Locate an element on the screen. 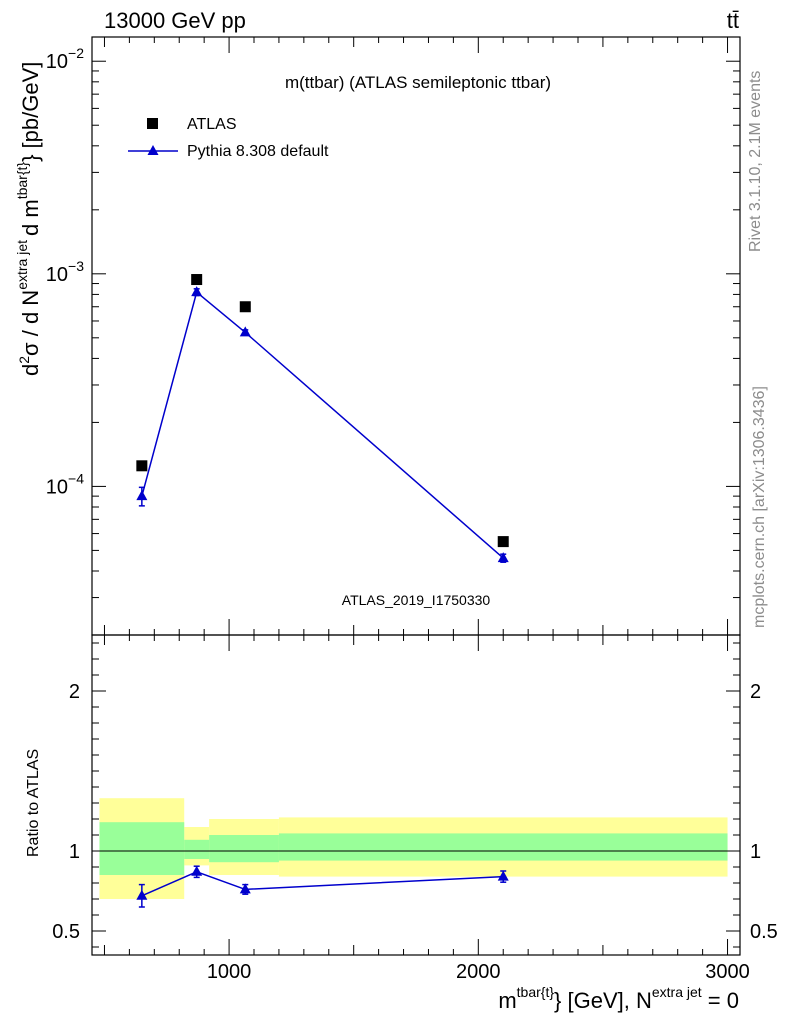  x-tick-label: 1000 is located at coordinates (229, 972).